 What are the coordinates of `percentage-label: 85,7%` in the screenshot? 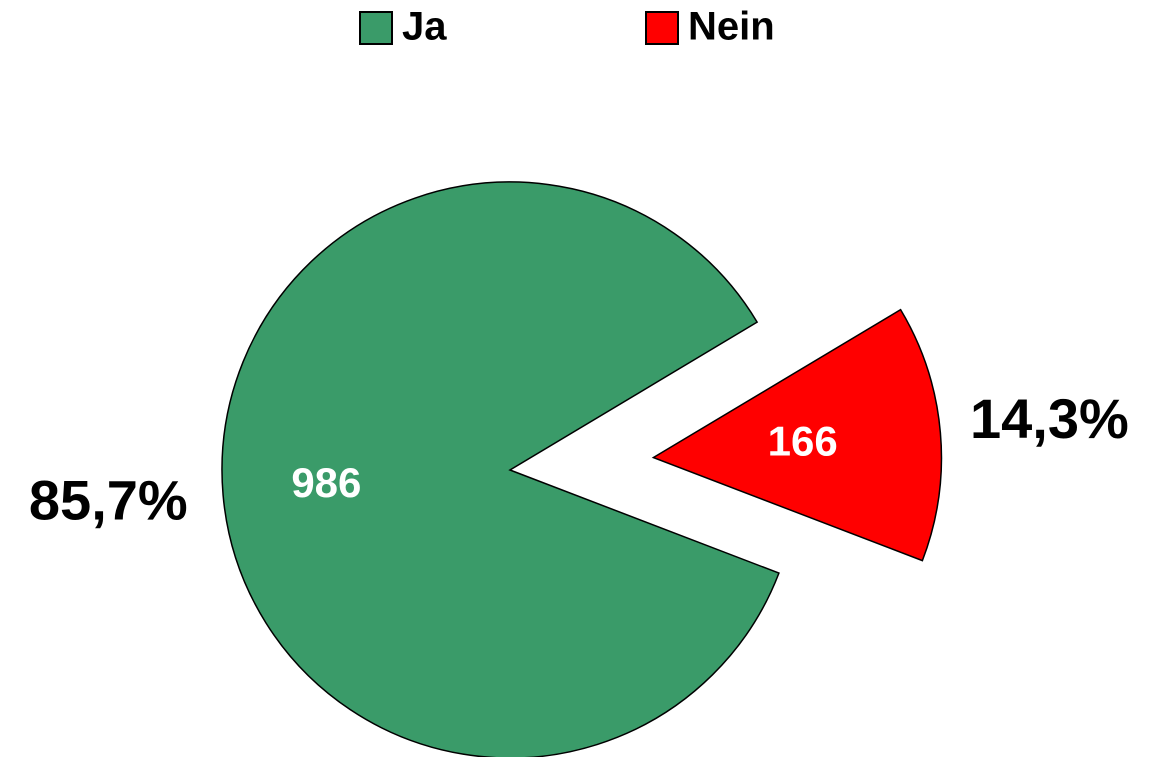 It's located at (108, 500).